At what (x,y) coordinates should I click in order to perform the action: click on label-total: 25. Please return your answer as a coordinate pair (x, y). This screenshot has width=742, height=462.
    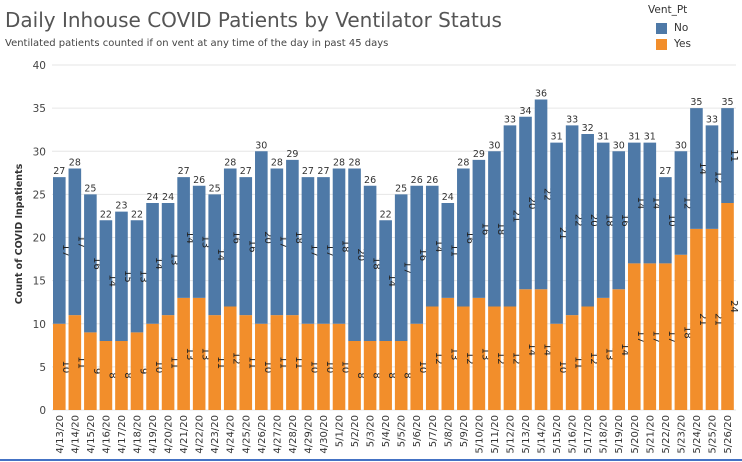
    Looking at the image, I should click on (215, 188).